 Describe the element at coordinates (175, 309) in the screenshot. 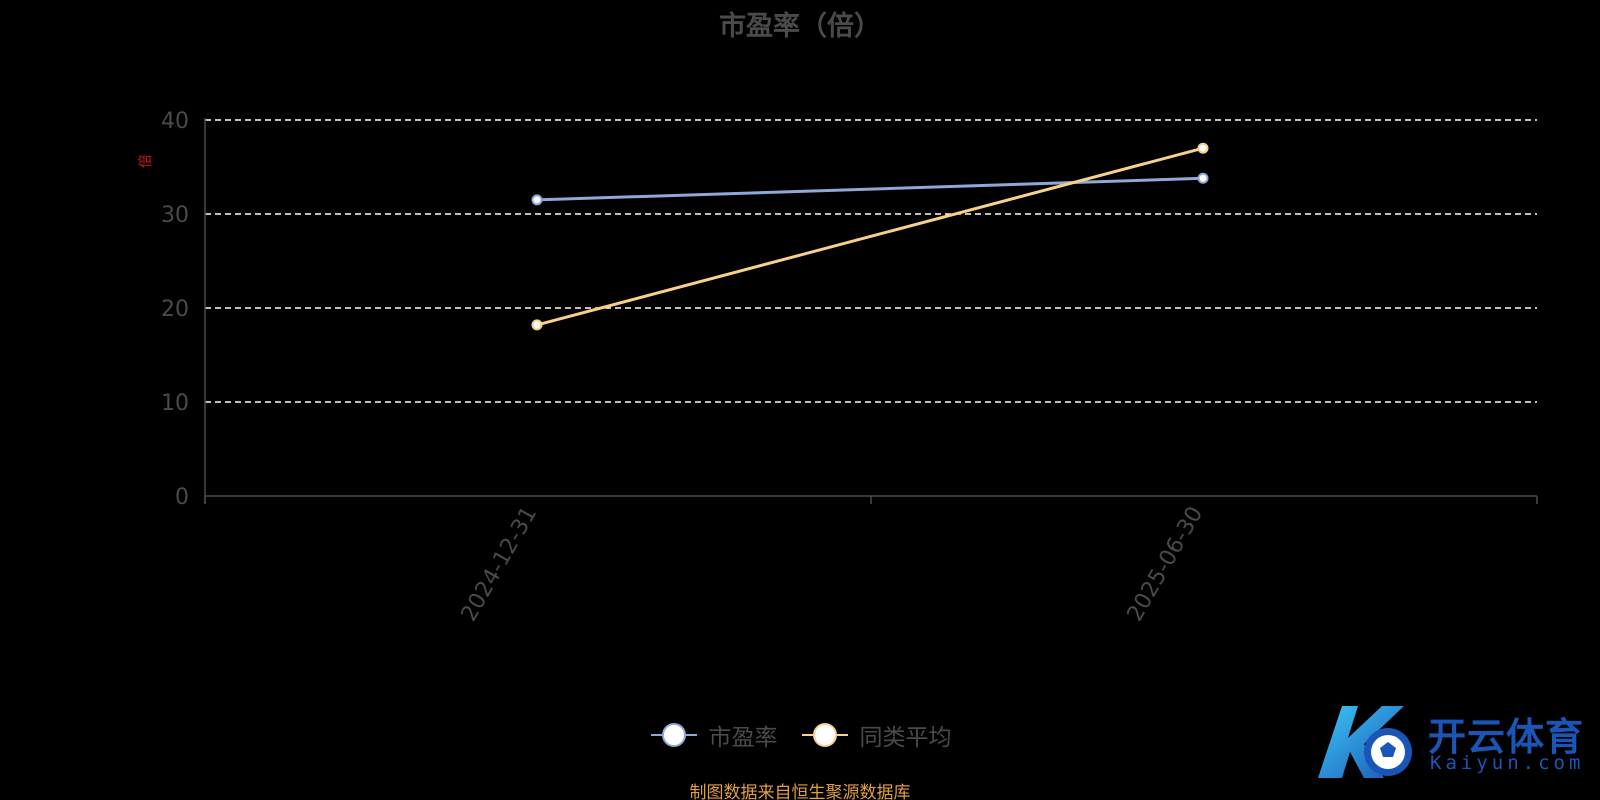

I see `y-tick-label: 20` at that location.